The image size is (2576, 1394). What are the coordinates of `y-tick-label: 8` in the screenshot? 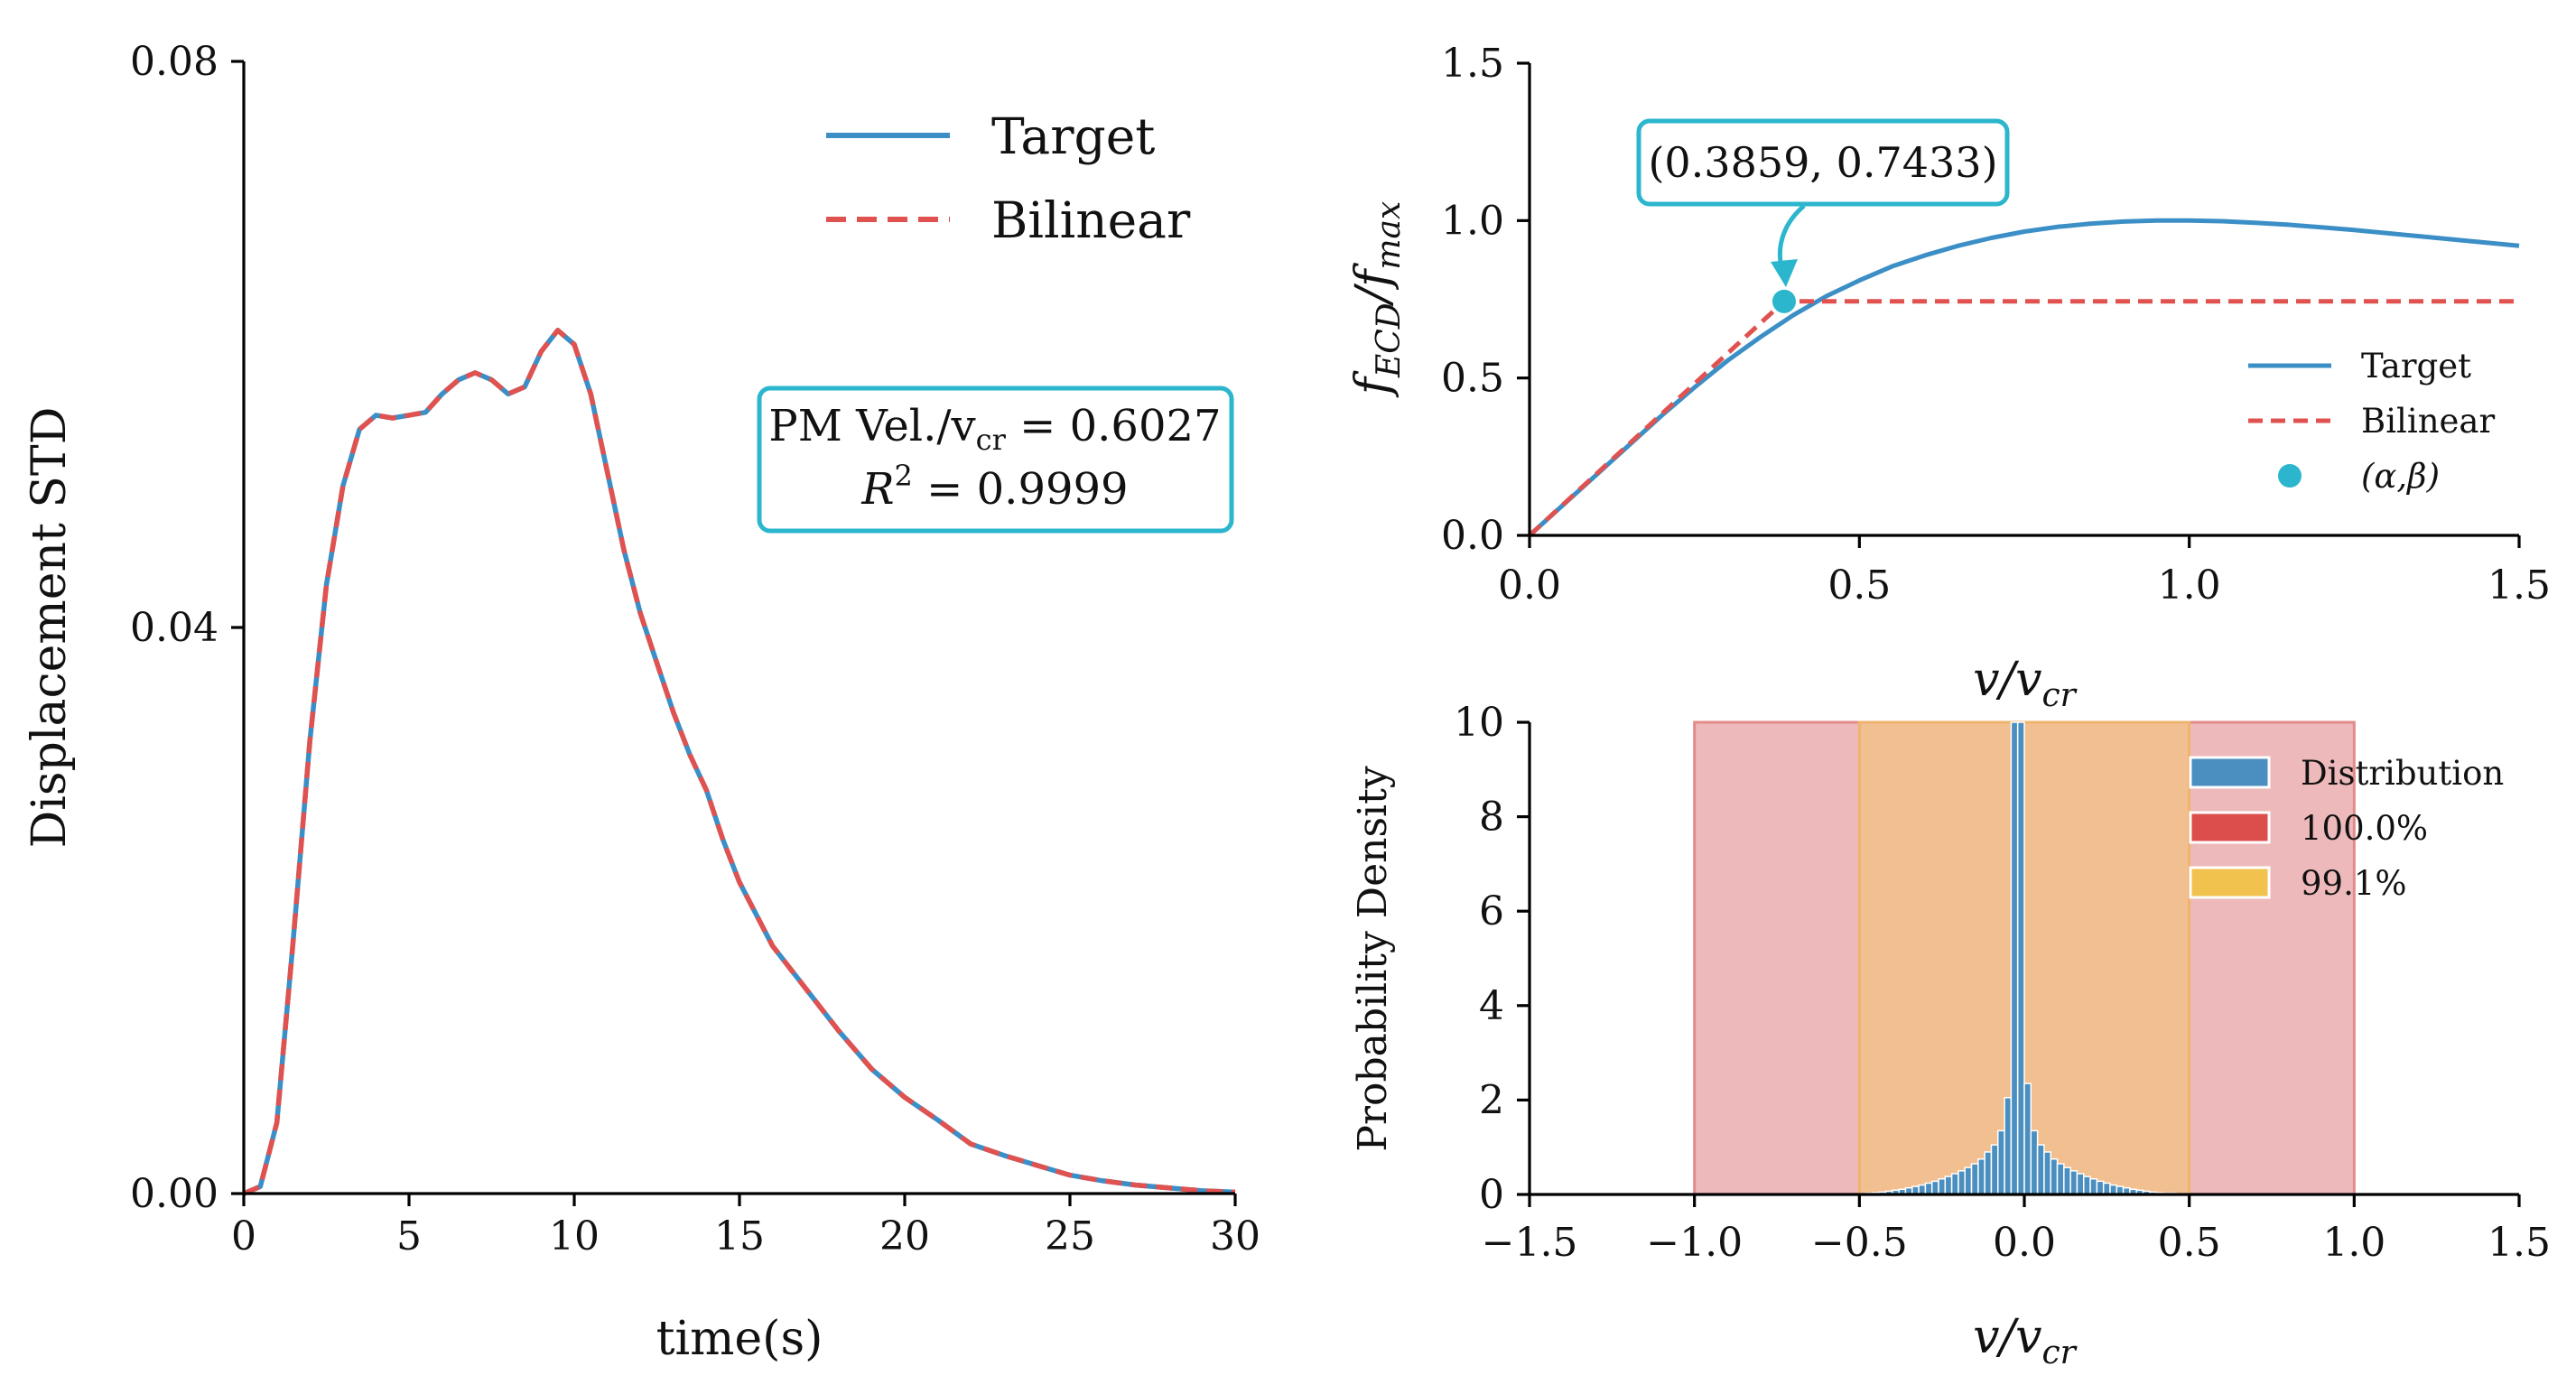 It's located at (1491, 818).